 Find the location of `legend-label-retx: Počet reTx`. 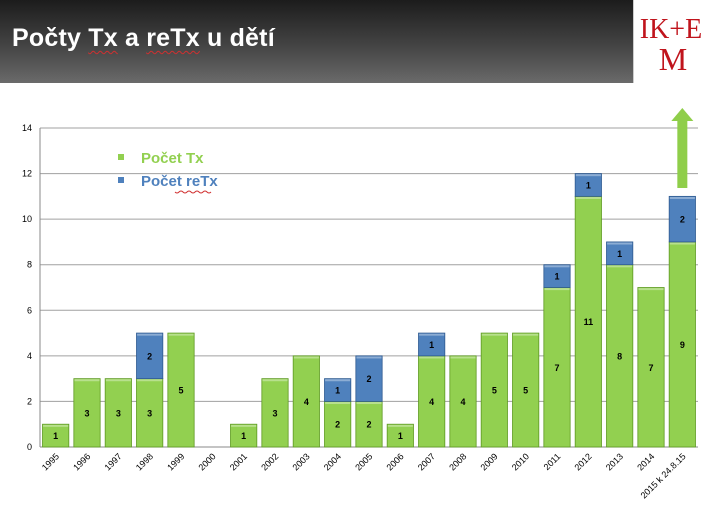

legend-label-retx: Počet reTx is located at coordinates (179, 181).